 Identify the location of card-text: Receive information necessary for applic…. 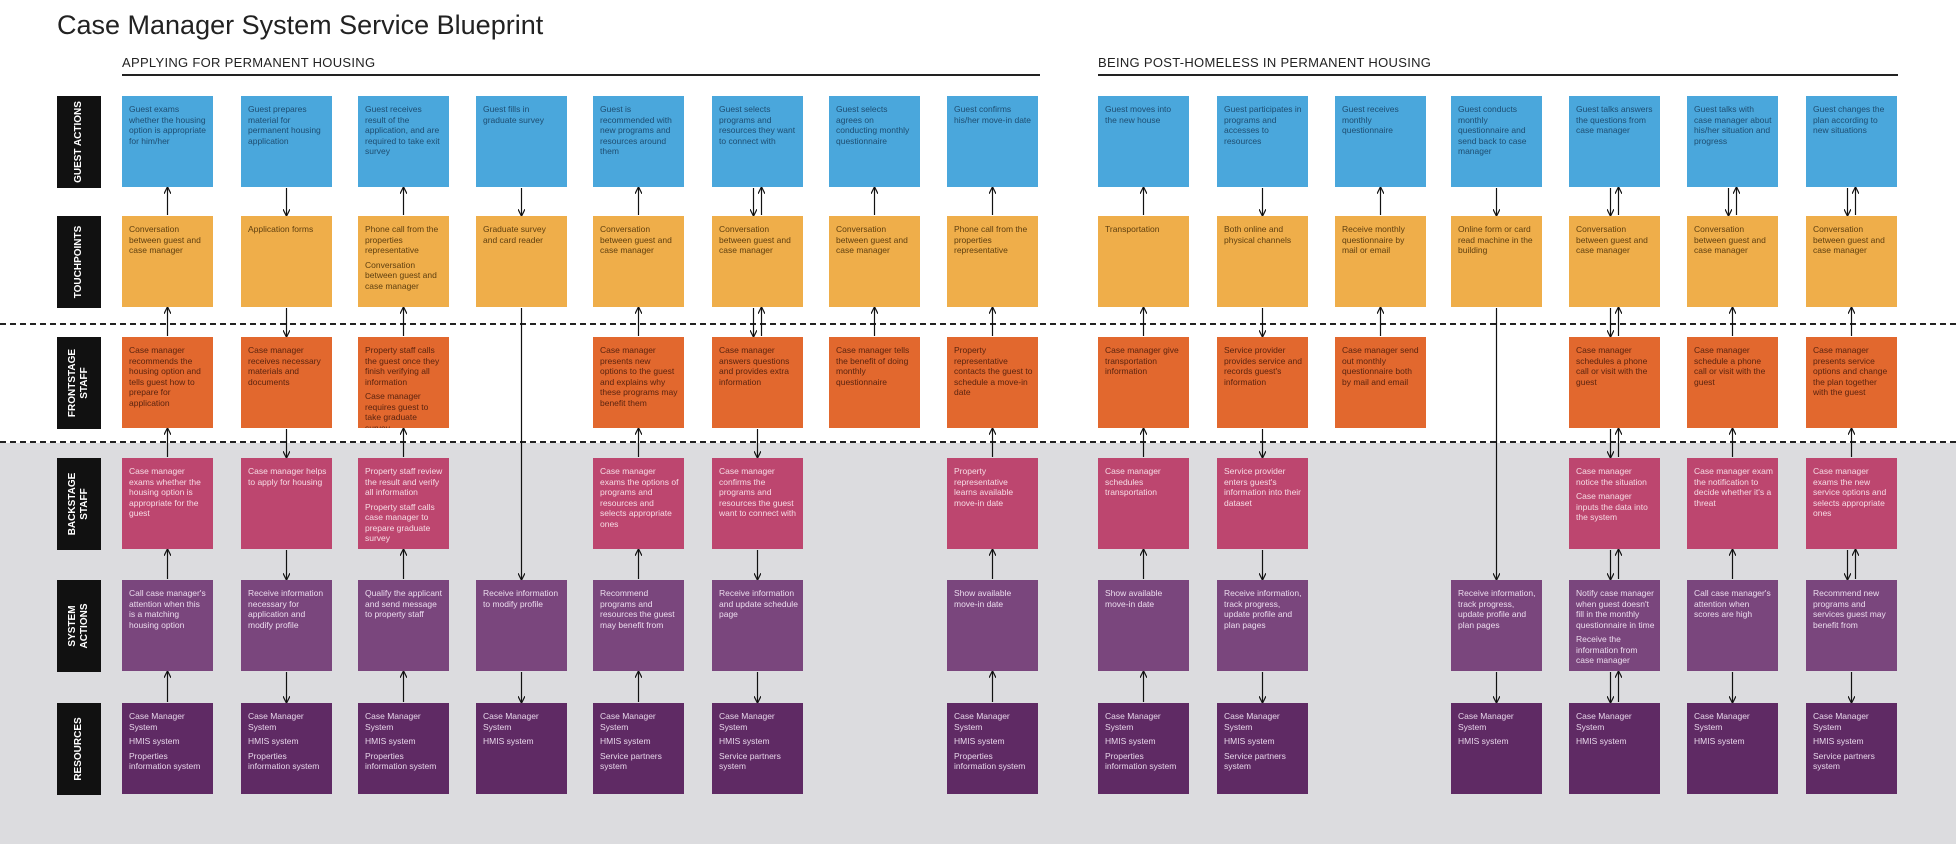
(286, 609).